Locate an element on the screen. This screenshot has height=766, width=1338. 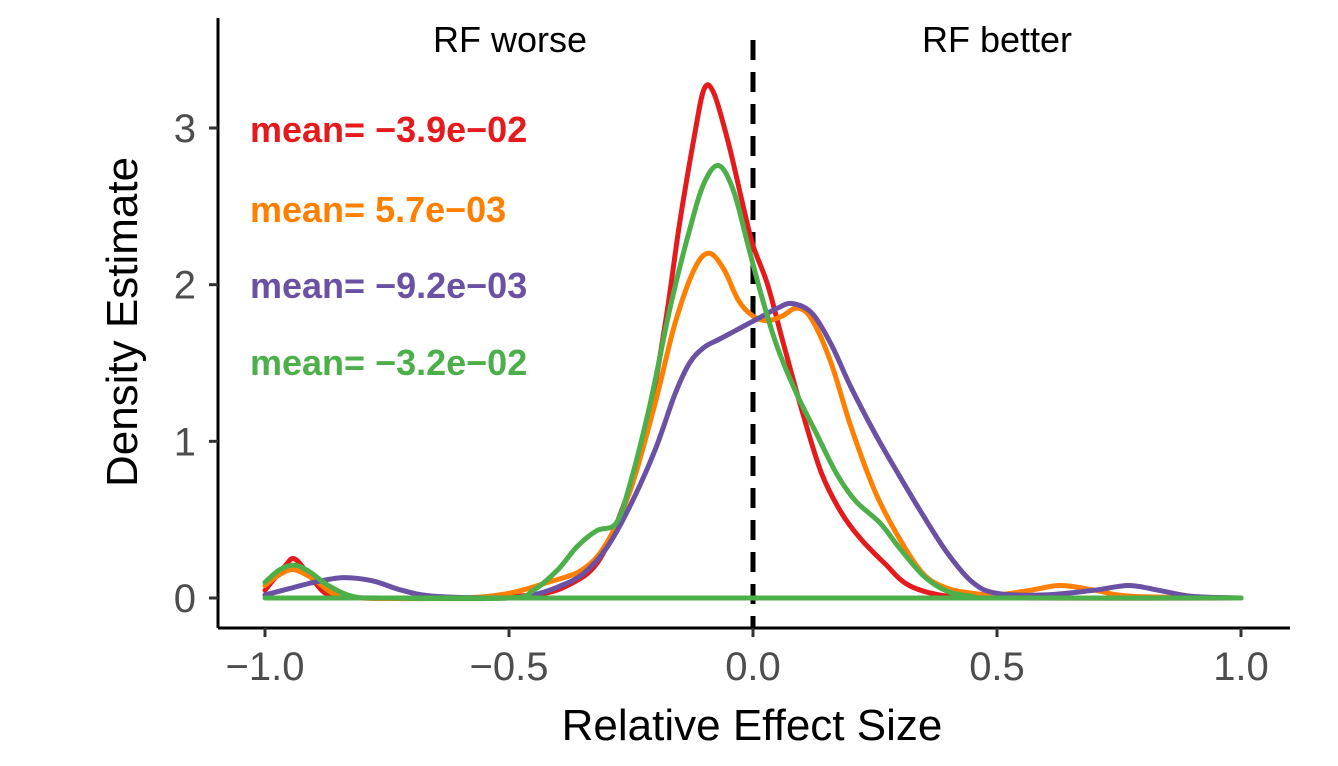
x-axis-title: Relative Effect Size is located at coordinates (752, 725).